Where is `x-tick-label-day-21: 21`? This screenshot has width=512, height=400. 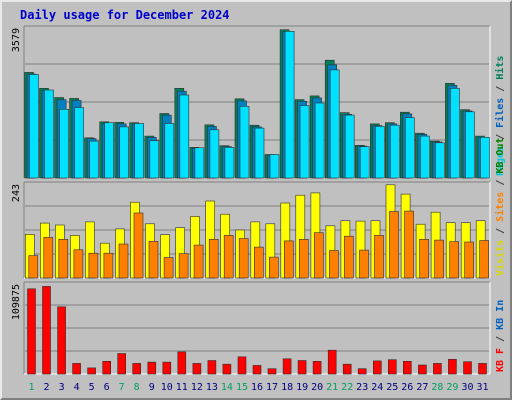 x-tick-label-day-21: 21 is located at coordinates (332, 387).